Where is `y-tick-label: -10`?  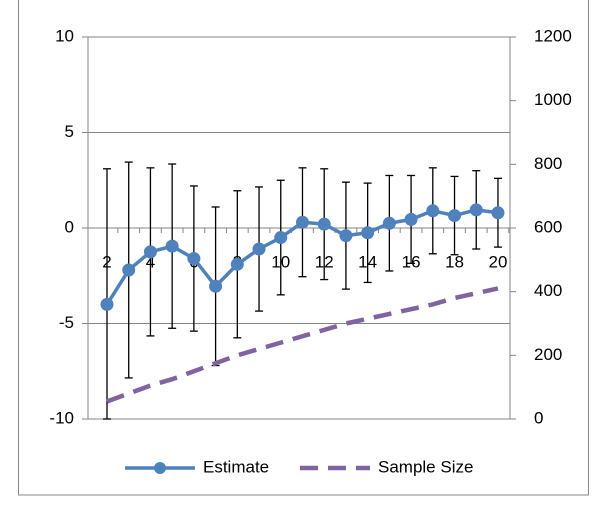 y-tick-label: -10 is located at coordinates (61, 417).